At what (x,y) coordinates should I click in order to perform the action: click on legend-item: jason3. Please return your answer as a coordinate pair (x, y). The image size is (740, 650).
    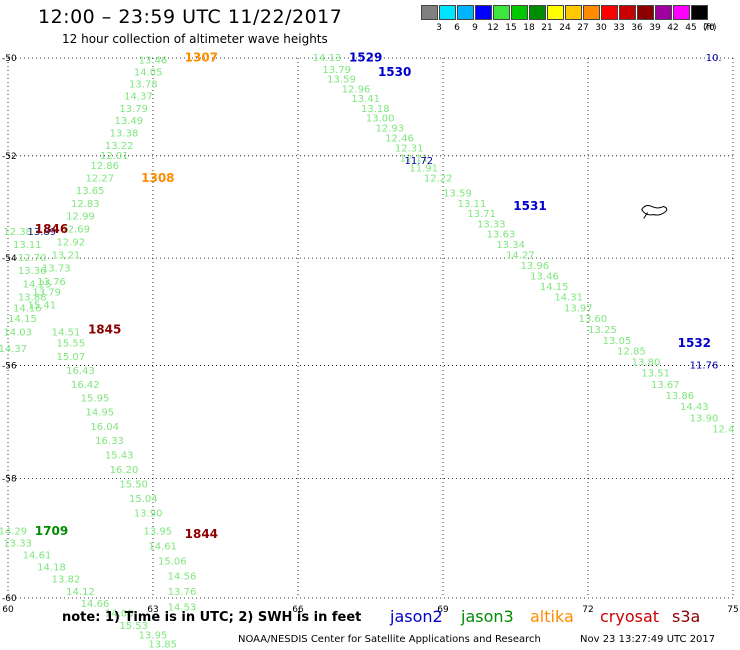
    Looking at the image, I should click on (487, 616).